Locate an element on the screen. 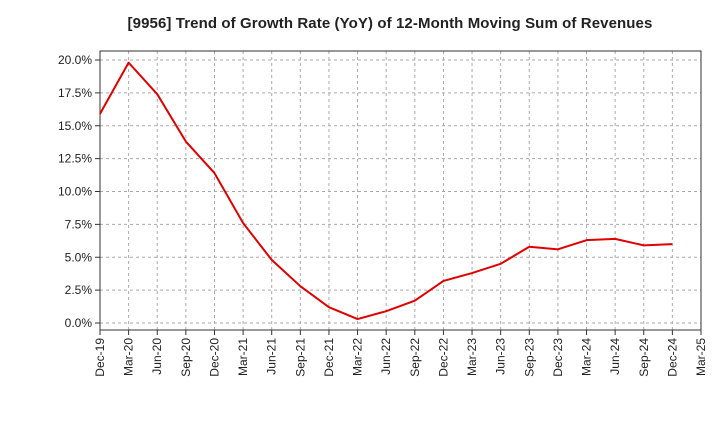 Image resolution: width=720 pixels, height=440 pixels. y-tick-label: 0.0% is located at coordinates (79, 323).